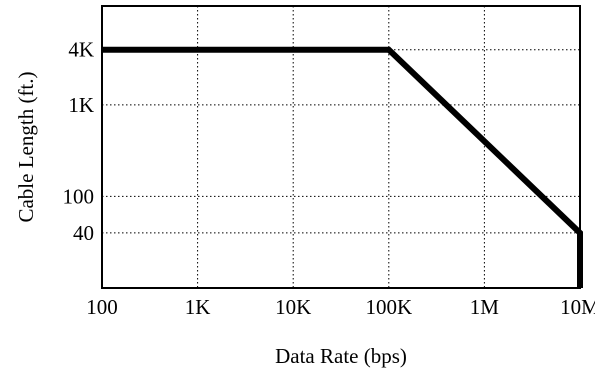  What do you see at coordinates (26, 146) in the screenshot?
I see `y-axis-title: Cable Length (ft.)` at bounding box center [26, 146].